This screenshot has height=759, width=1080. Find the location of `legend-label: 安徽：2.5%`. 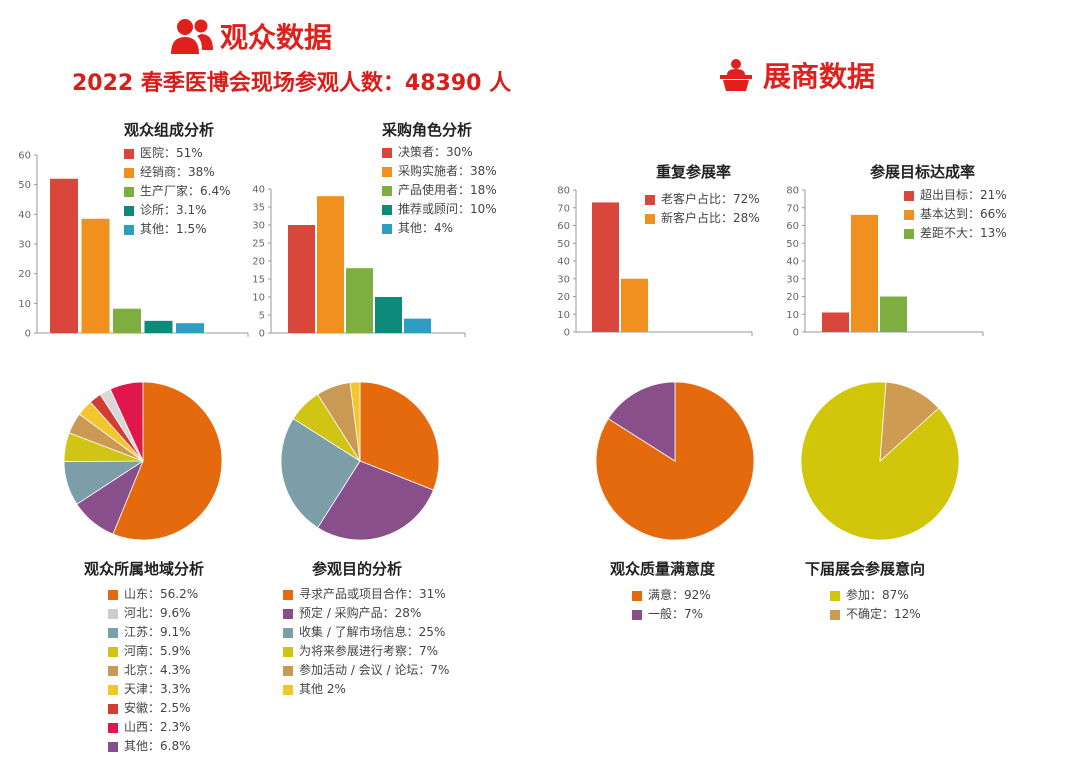

legend-label: 安徽：2.5% is located at coordinates (157, 708).